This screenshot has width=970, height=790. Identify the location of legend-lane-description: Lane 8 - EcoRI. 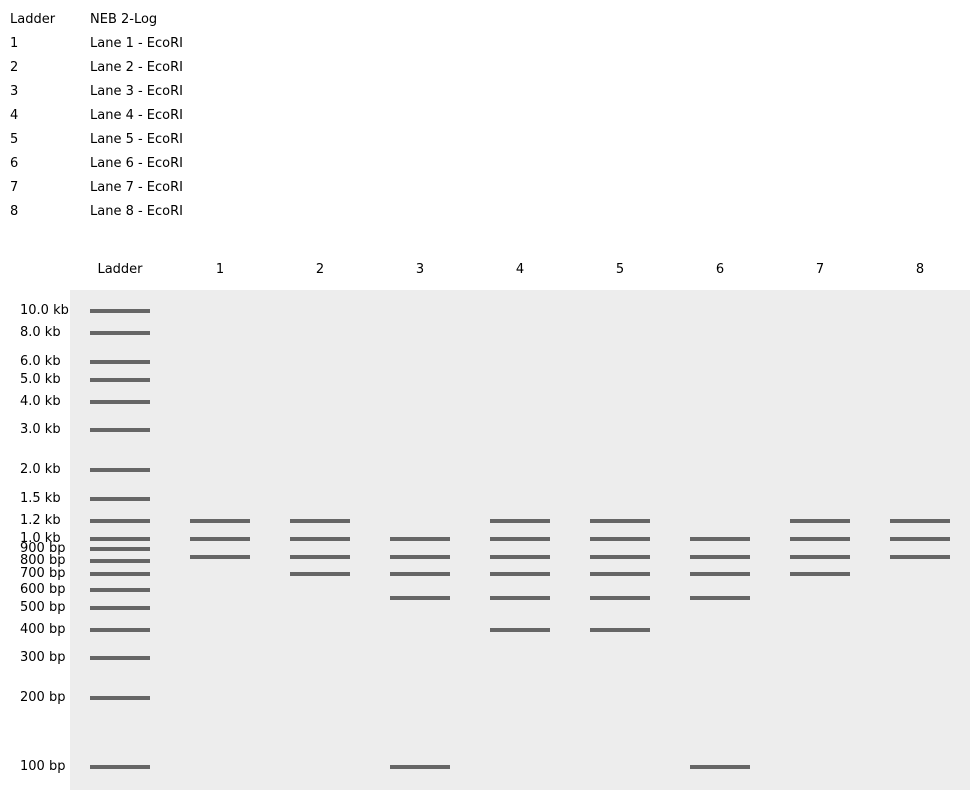
(136, 211).